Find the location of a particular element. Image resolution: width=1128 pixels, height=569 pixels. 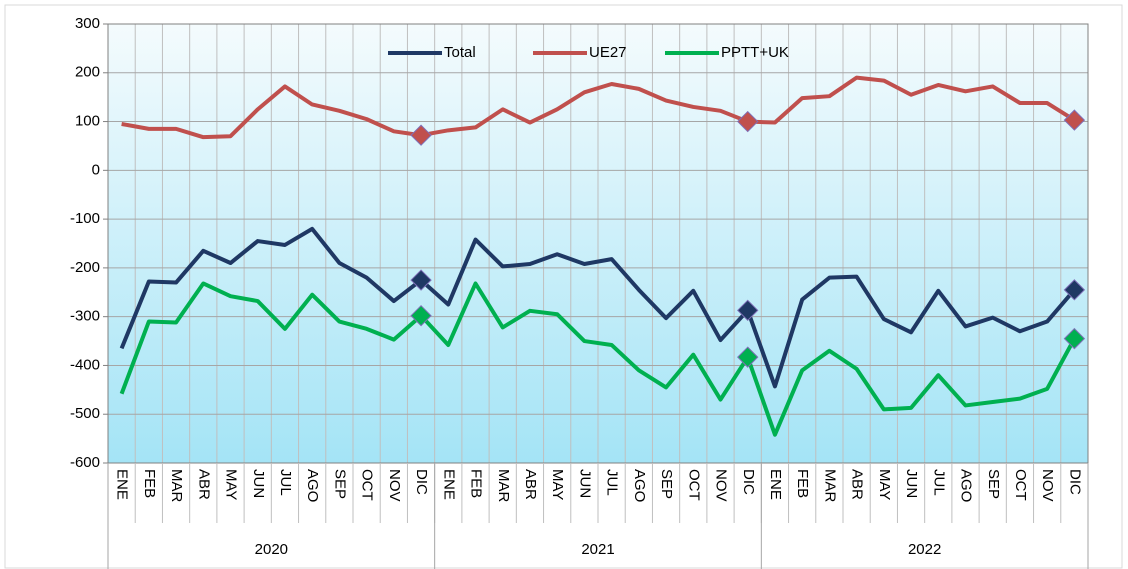

legend-label: Total is located at coordinates (460, 52).